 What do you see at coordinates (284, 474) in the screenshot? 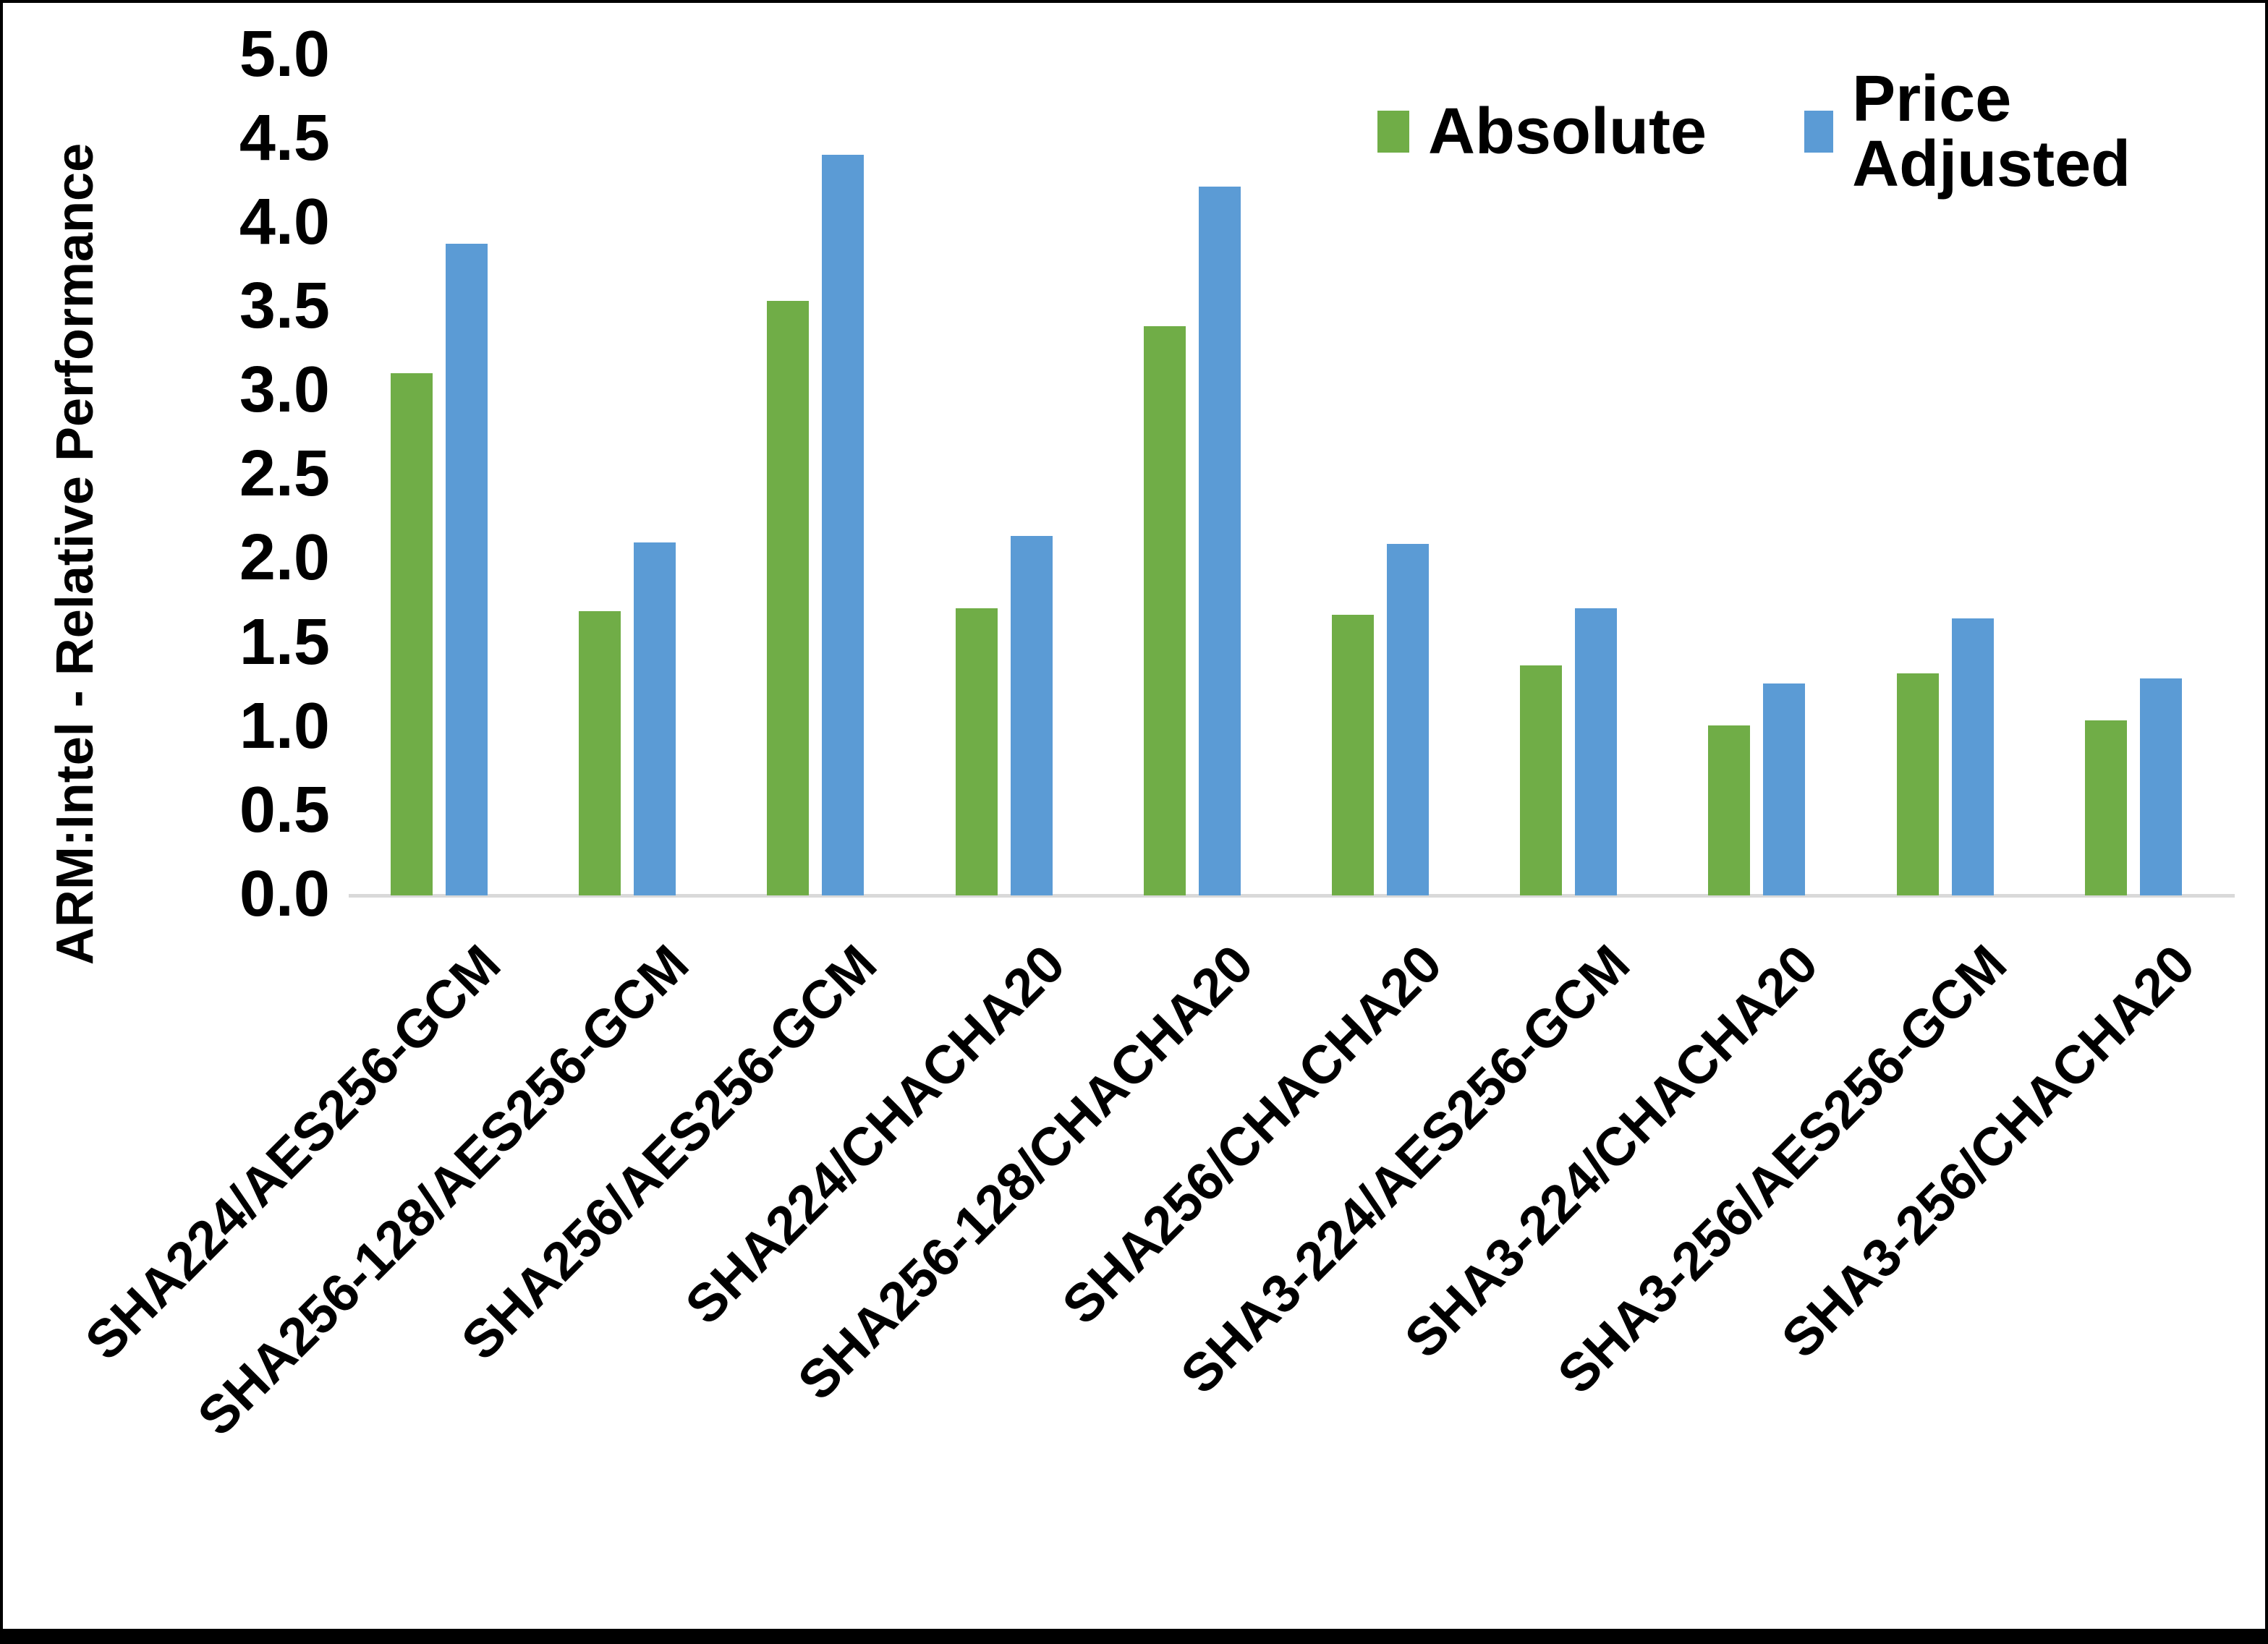
I see `y-tick-label: 2.5` at bounding box center [284, 474].